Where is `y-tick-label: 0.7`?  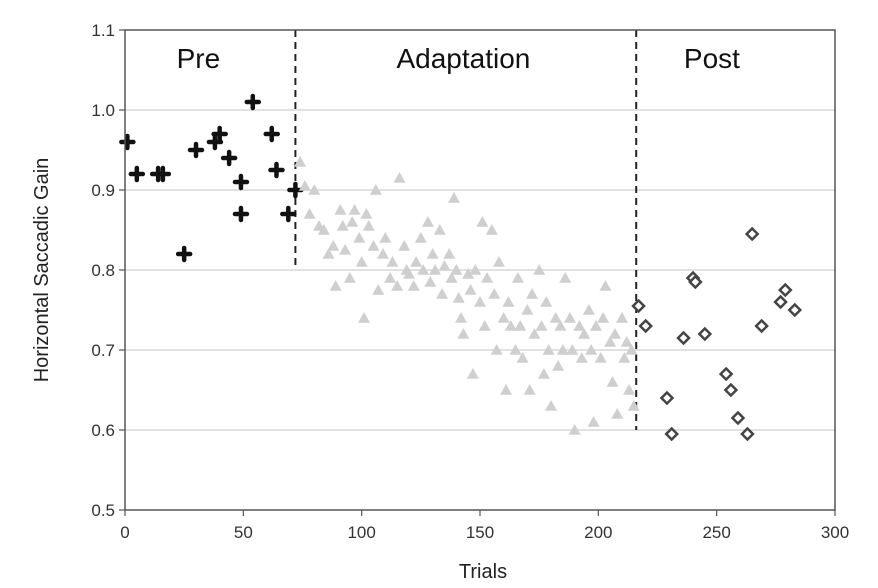 y-tick-label: 0.7 is located at coordinates (103, 350).